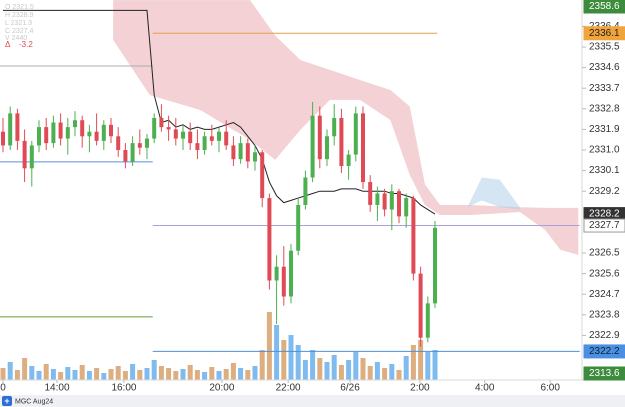 This screenshot has height=407, width=625. What do you see at coordinates (19, 31) in the screenshot?
I see `legend-line: C 2327.4` at bounding box center [19, 31].